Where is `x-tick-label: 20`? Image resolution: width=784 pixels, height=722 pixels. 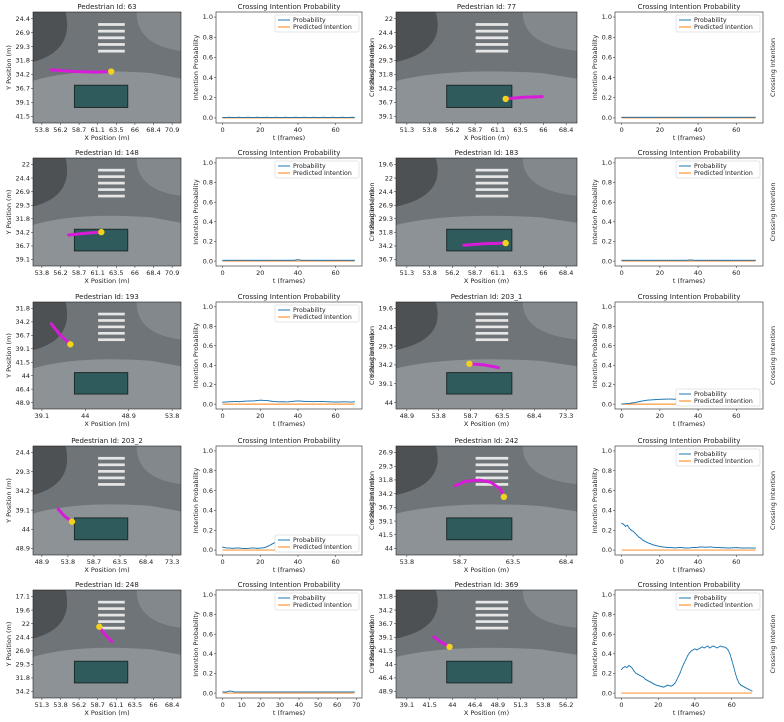
x-tick-label: 20 is located at coordinates (660, 130).